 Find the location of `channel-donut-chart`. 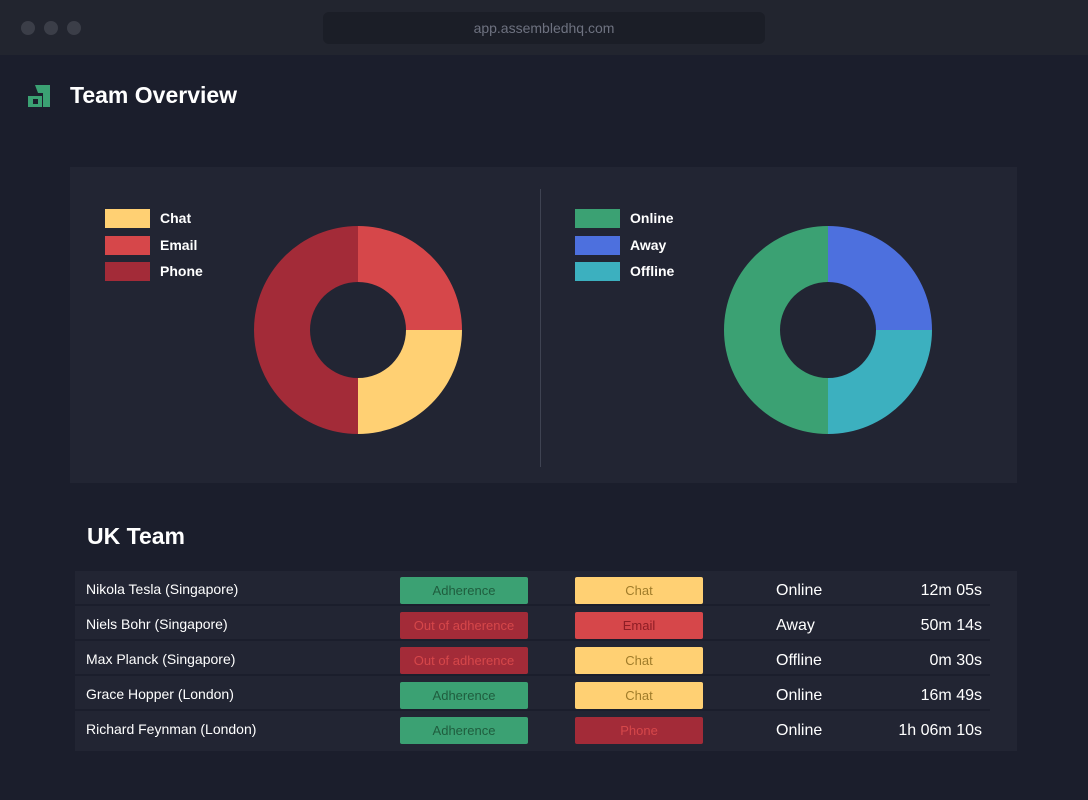

channel-donut-chart is located at coordinates (358, 330).